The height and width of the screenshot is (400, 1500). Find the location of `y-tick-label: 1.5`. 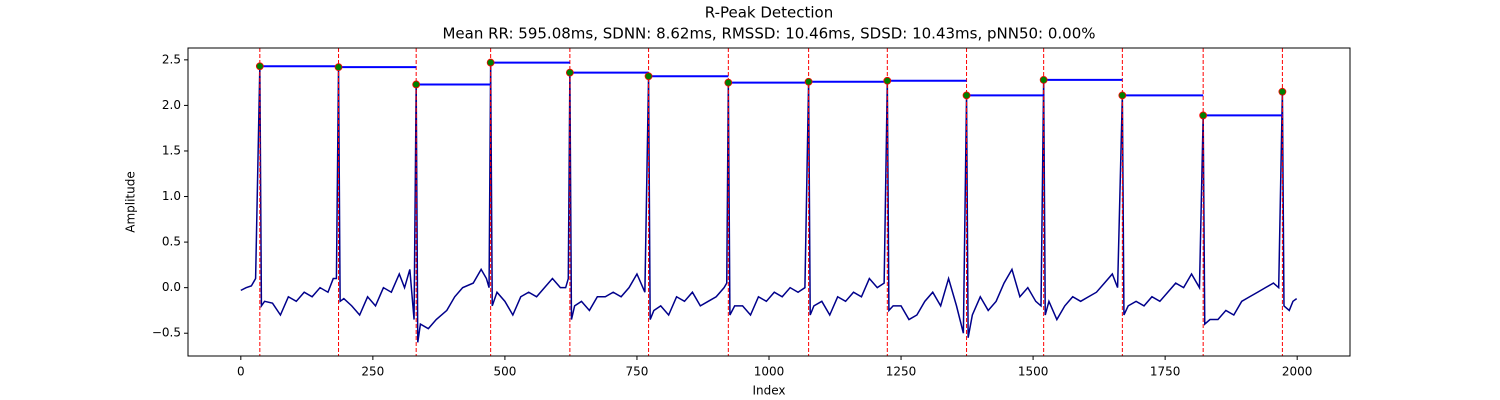

y-tick-label: 1.5 is located at coordinates (171, 150).